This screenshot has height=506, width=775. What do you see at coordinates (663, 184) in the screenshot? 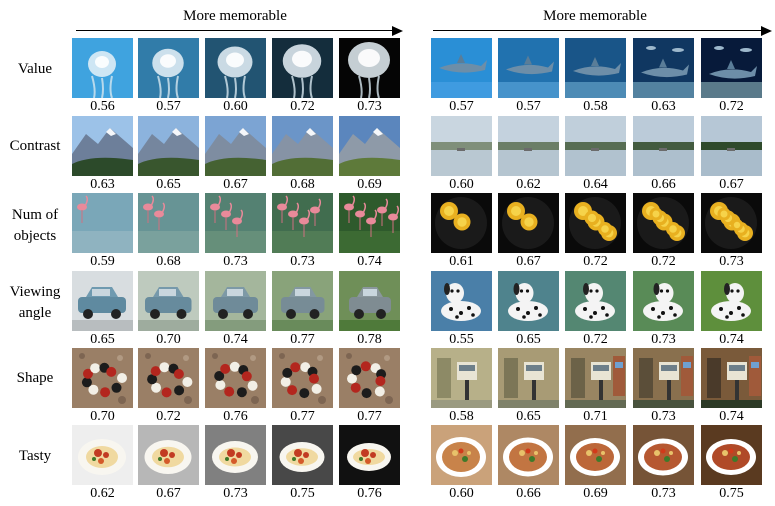
I see `memorability-score: 0.66` at bounding box center [663, 184].